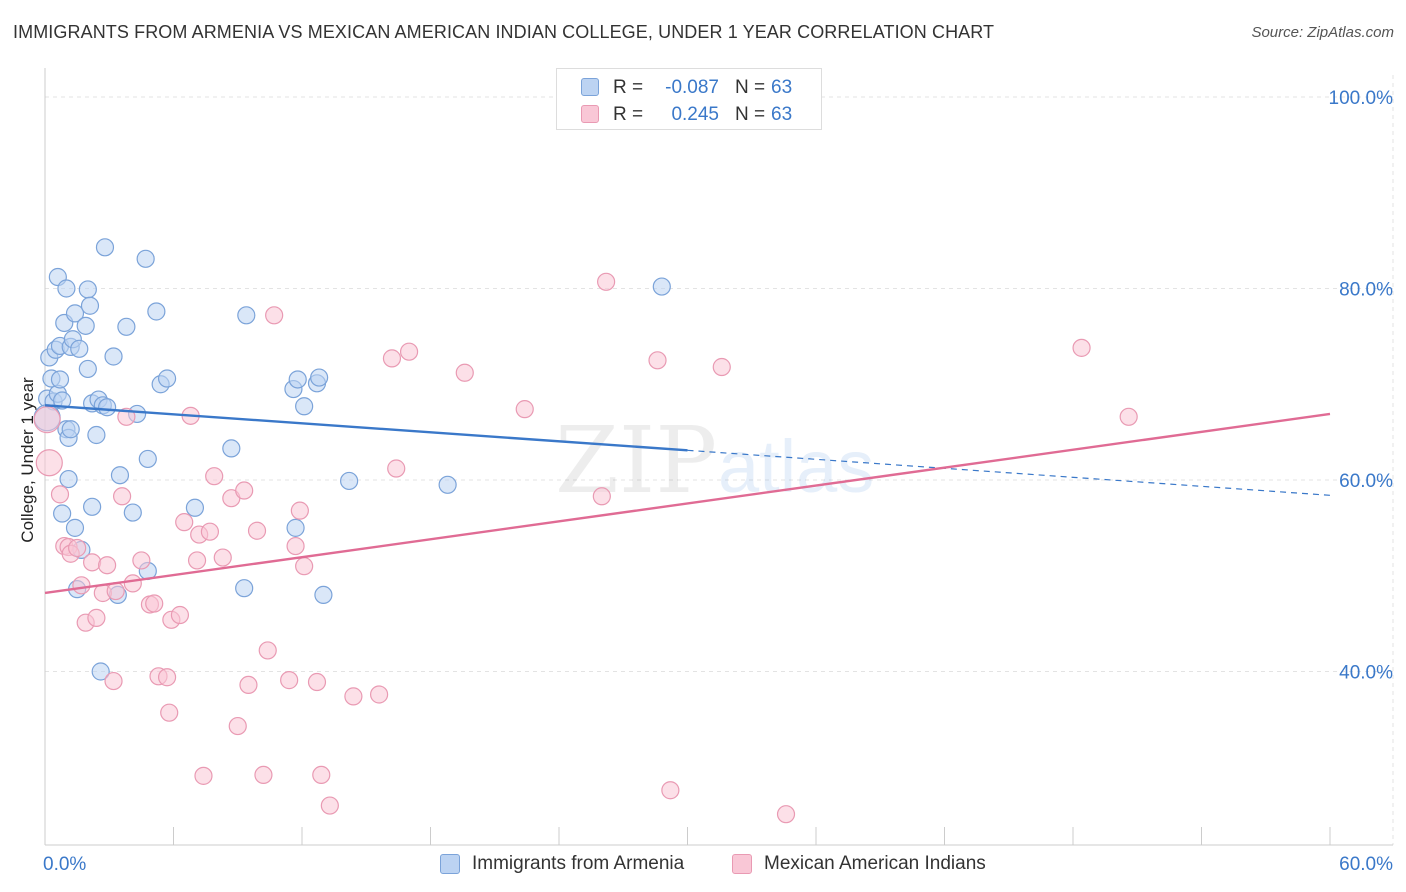  Describe the element at coordinates (590, 114) in the screenshot. I see `stats-swatch-mexican` at that location.